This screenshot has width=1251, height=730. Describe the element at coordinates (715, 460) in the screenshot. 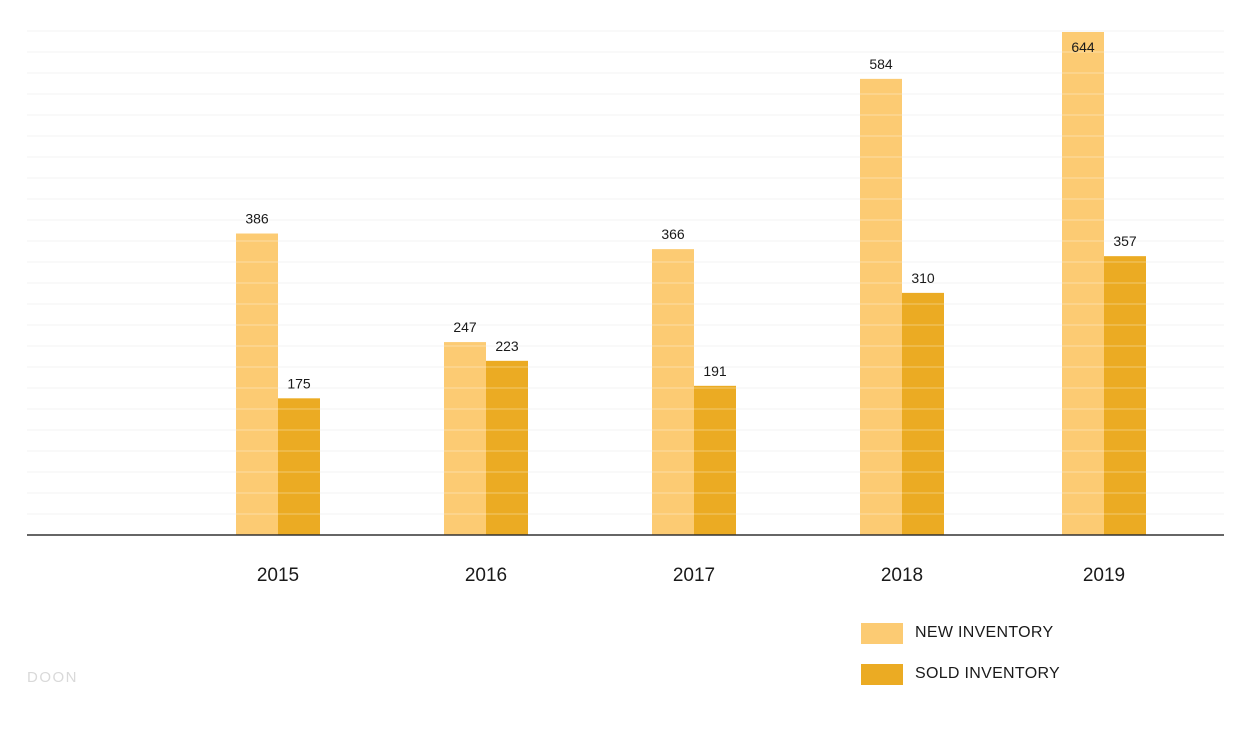

I see `bar-sold-inventory-2017` at that location.